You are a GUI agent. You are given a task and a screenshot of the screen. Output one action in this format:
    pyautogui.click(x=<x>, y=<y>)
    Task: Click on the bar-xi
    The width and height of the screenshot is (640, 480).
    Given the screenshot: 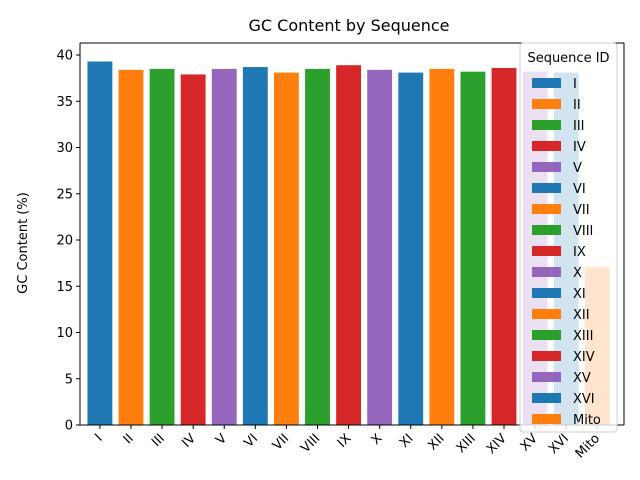 What is the action you would take?
    pyautogui.click(x=411, y=248)
    